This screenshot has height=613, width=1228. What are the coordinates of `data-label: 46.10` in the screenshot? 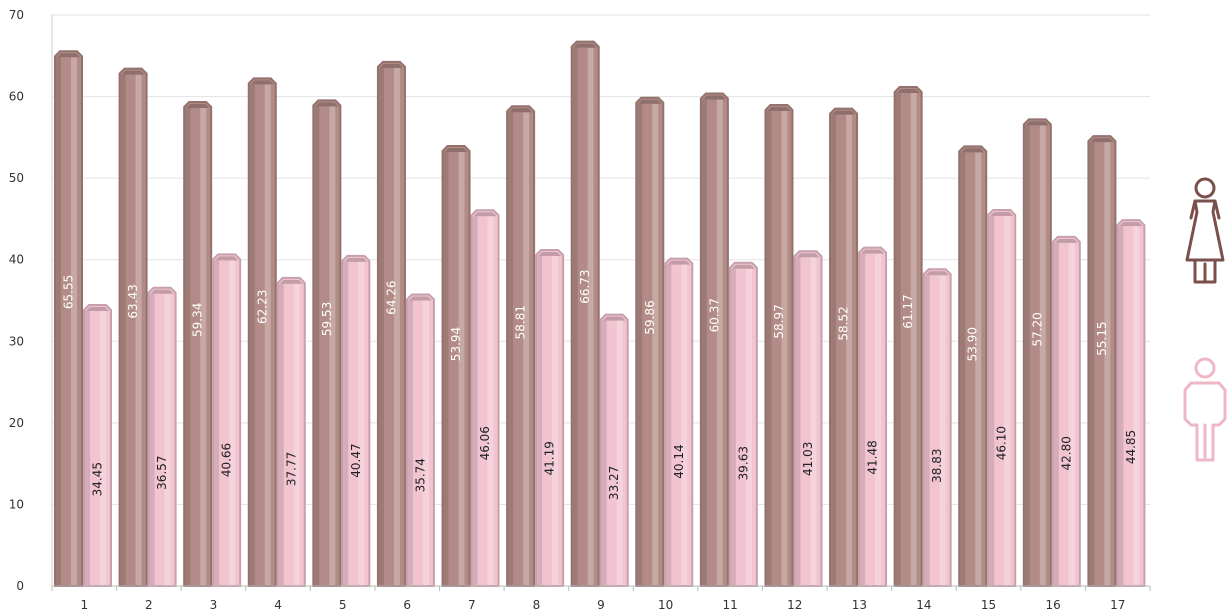 It's located at (1002, 443).